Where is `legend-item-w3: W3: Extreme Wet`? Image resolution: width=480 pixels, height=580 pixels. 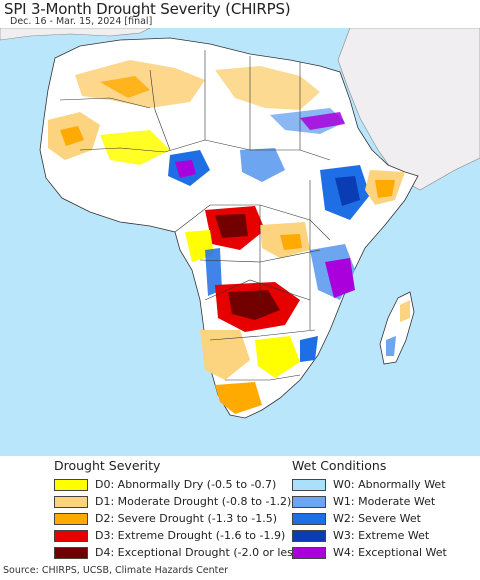 legend-item-w3: W3: Extreme Wet is located at coordinates (369, 535).